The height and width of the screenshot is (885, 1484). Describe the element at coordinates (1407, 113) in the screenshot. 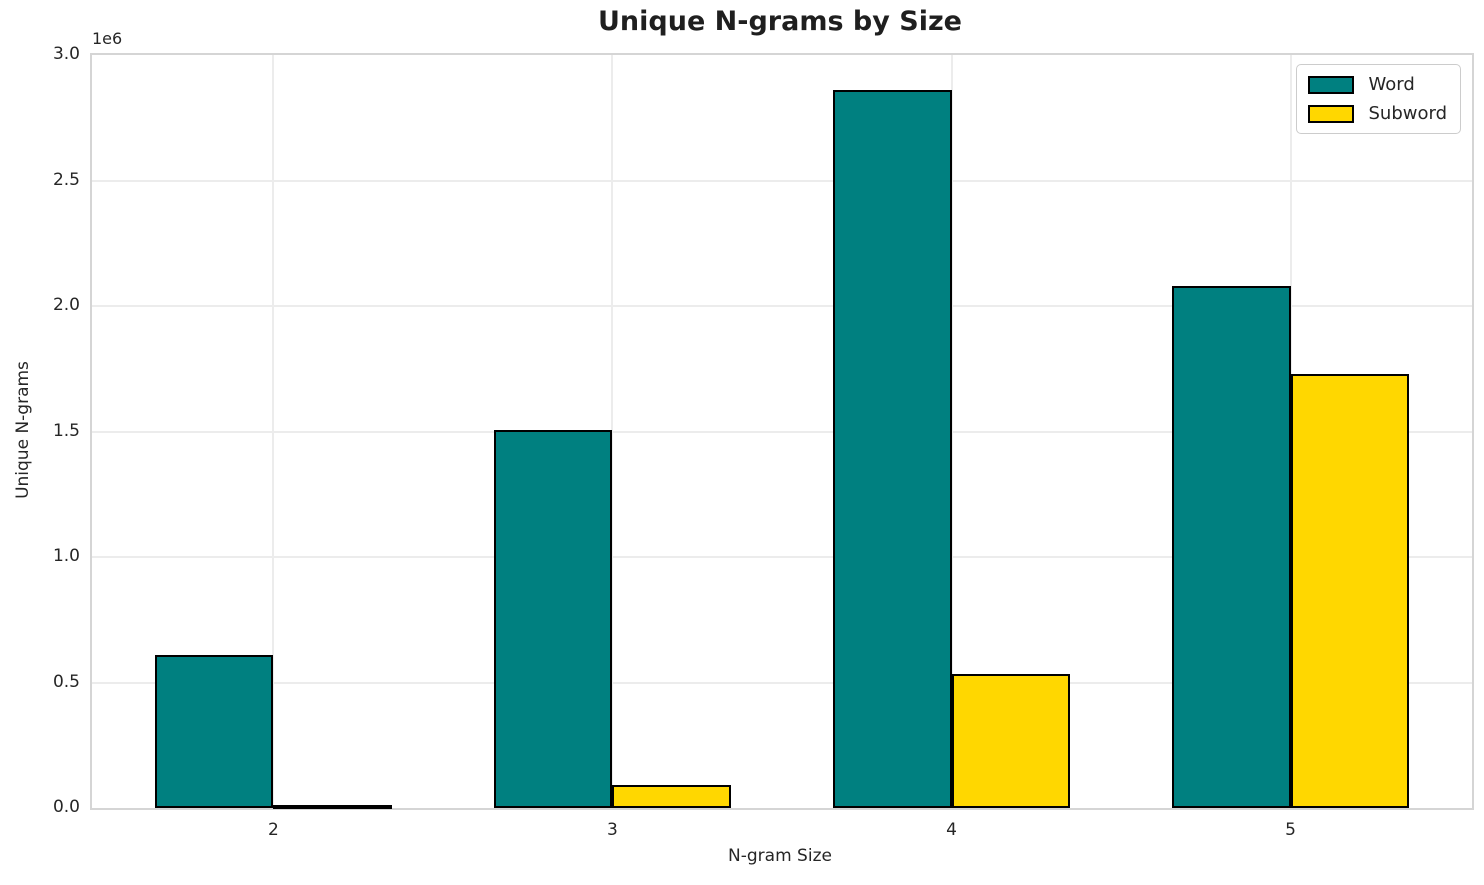

I see `legend-label-subword: Subword` at that location.